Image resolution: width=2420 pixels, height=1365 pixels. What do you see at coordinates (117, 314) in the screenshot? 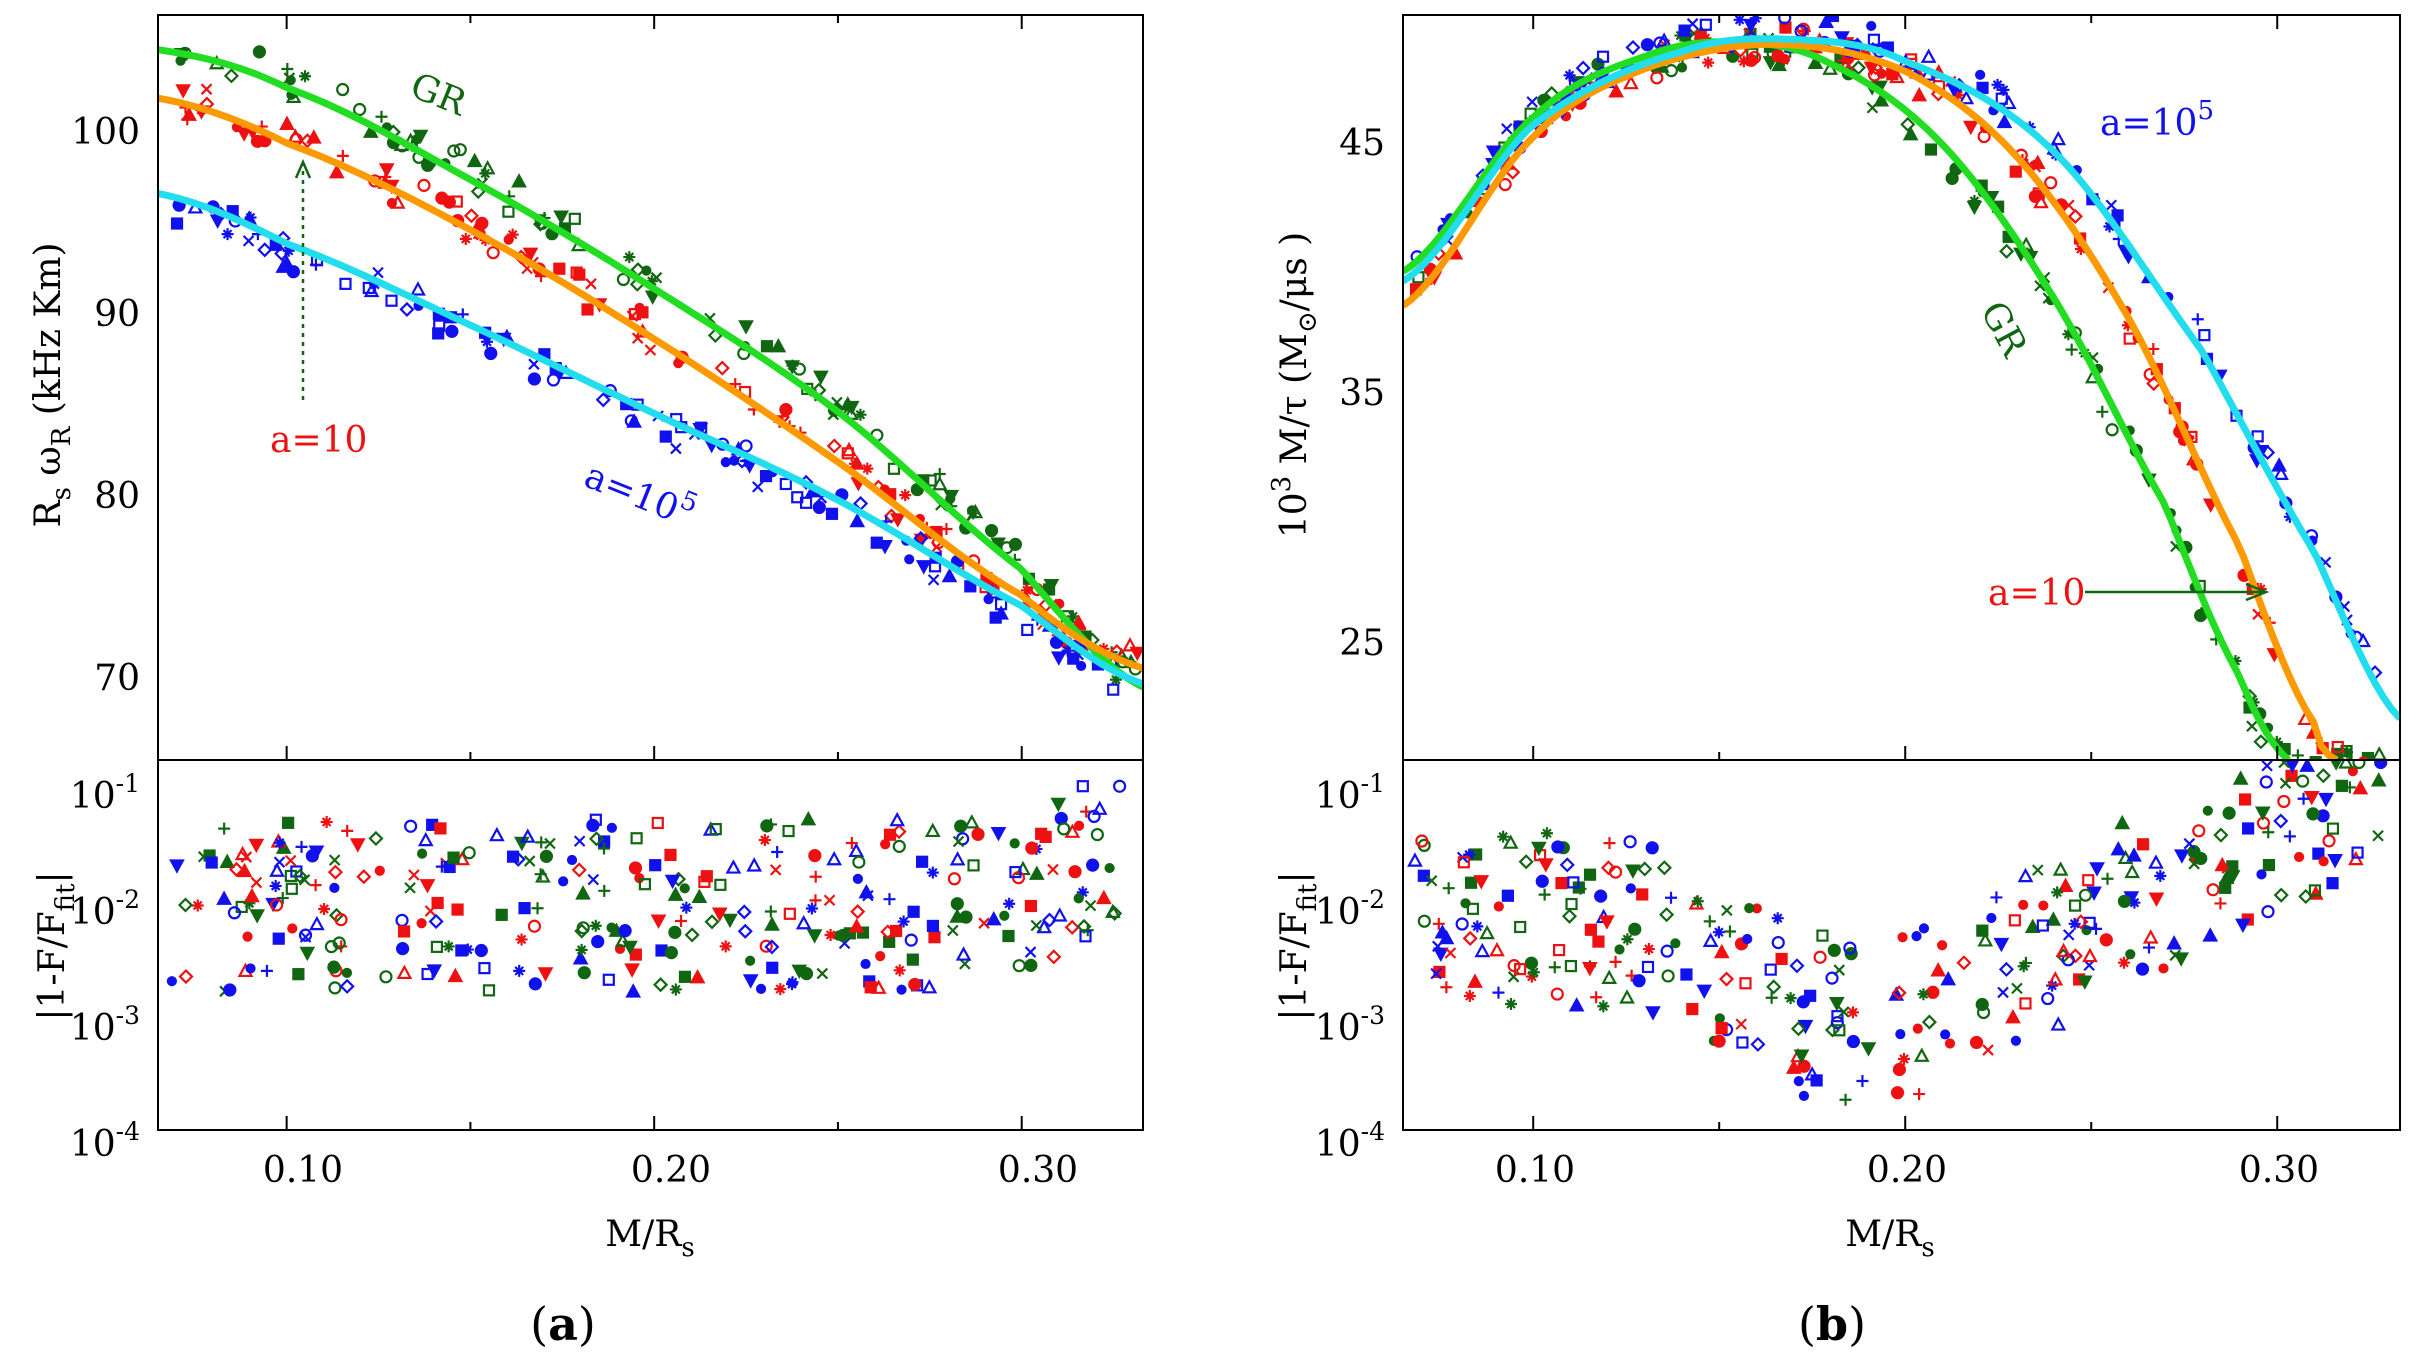
I see `a-ytick-90: 90` at bounding box center [117, 314].